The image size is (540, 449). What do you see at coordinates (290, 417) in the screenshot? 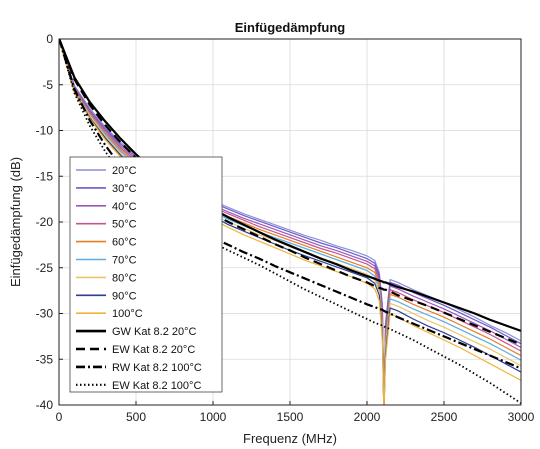
I see `x-tick-label: 1500` at bounding box center [290, 417].